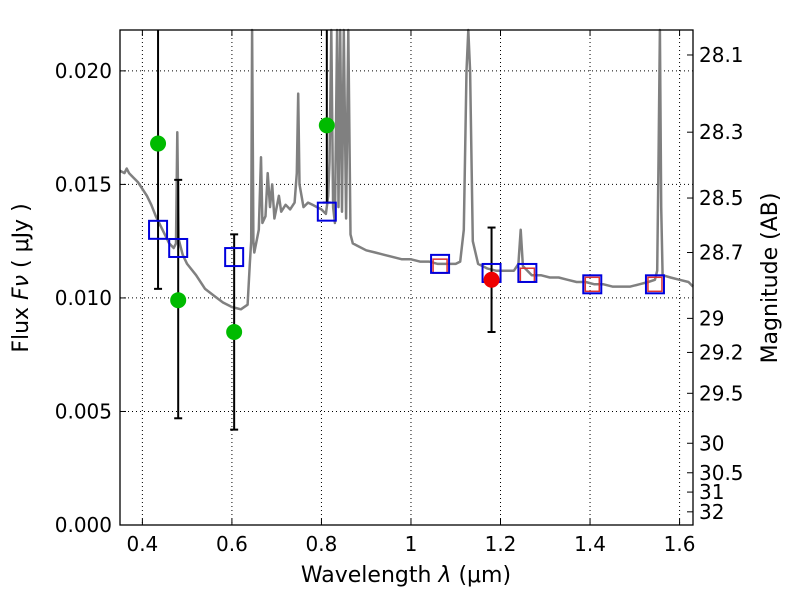 This screenshot has height=600, width=800. I want to click on y2-tick-label: 28.1, so click(721, 55).